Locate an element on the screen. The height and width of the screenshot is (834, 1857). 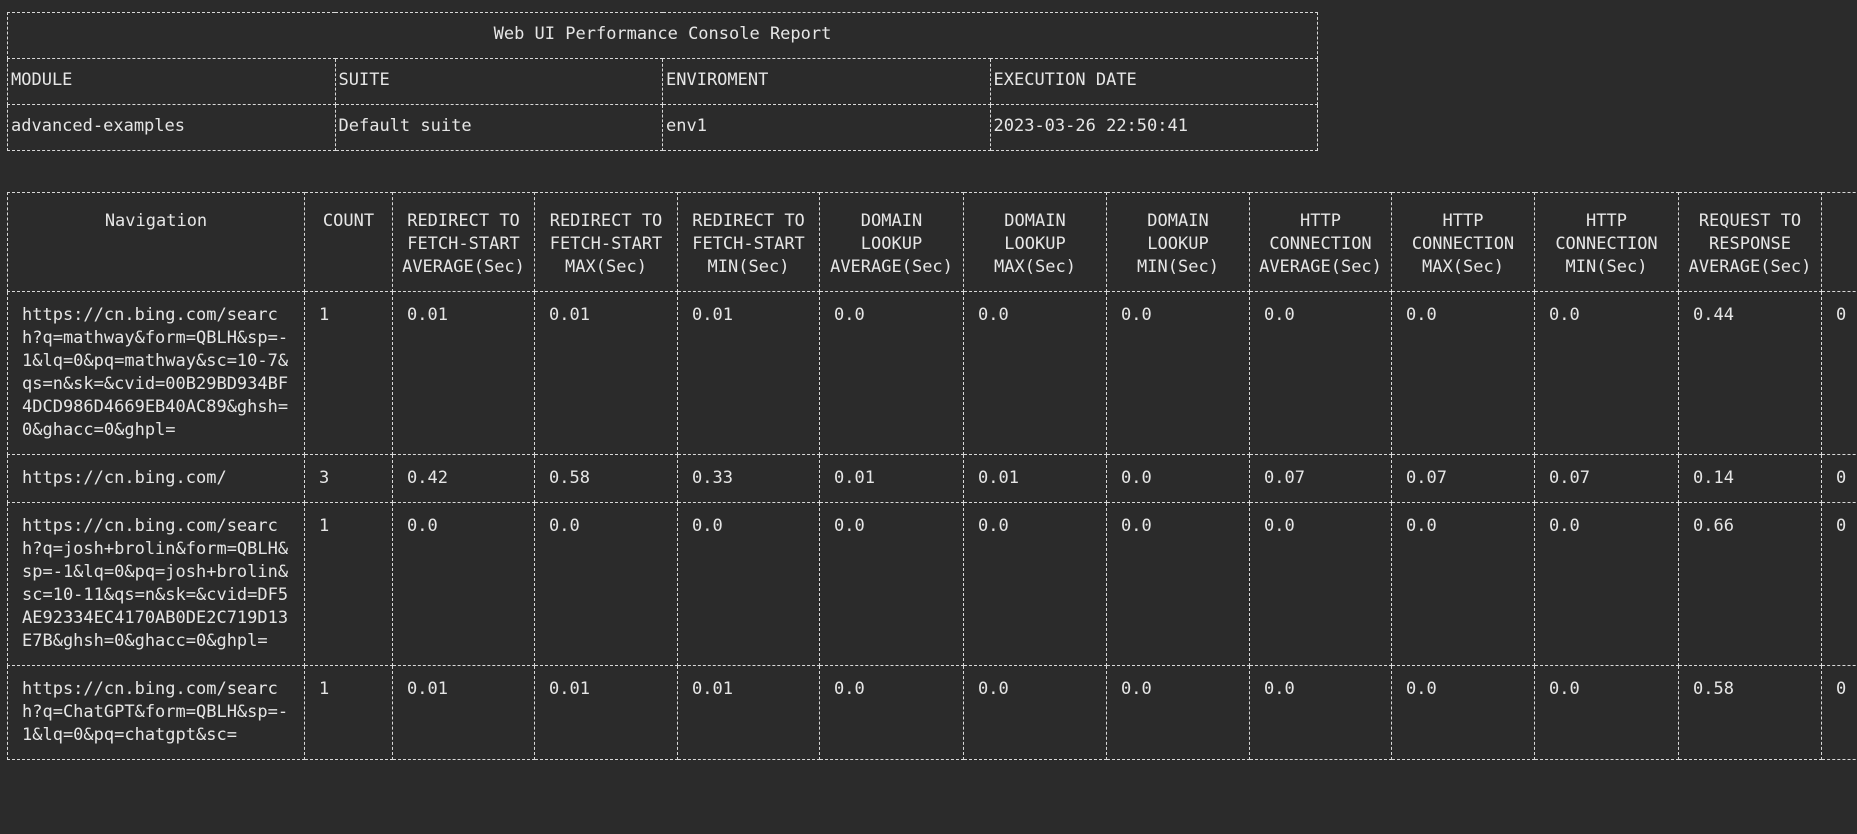
column-header: Navigation is located at coordinates (156, 242).